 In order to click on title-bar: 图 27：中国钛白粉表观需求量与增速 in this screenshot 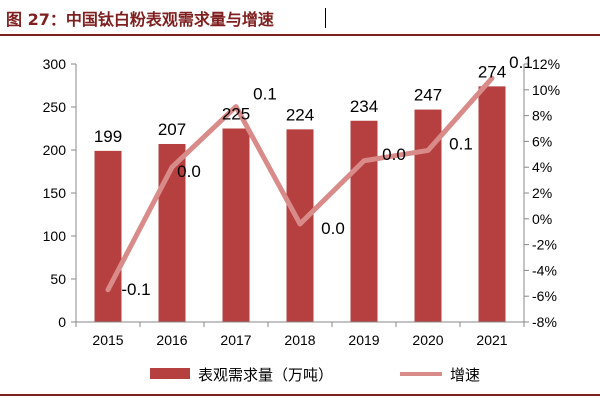, I will do `click(300, 18)`.